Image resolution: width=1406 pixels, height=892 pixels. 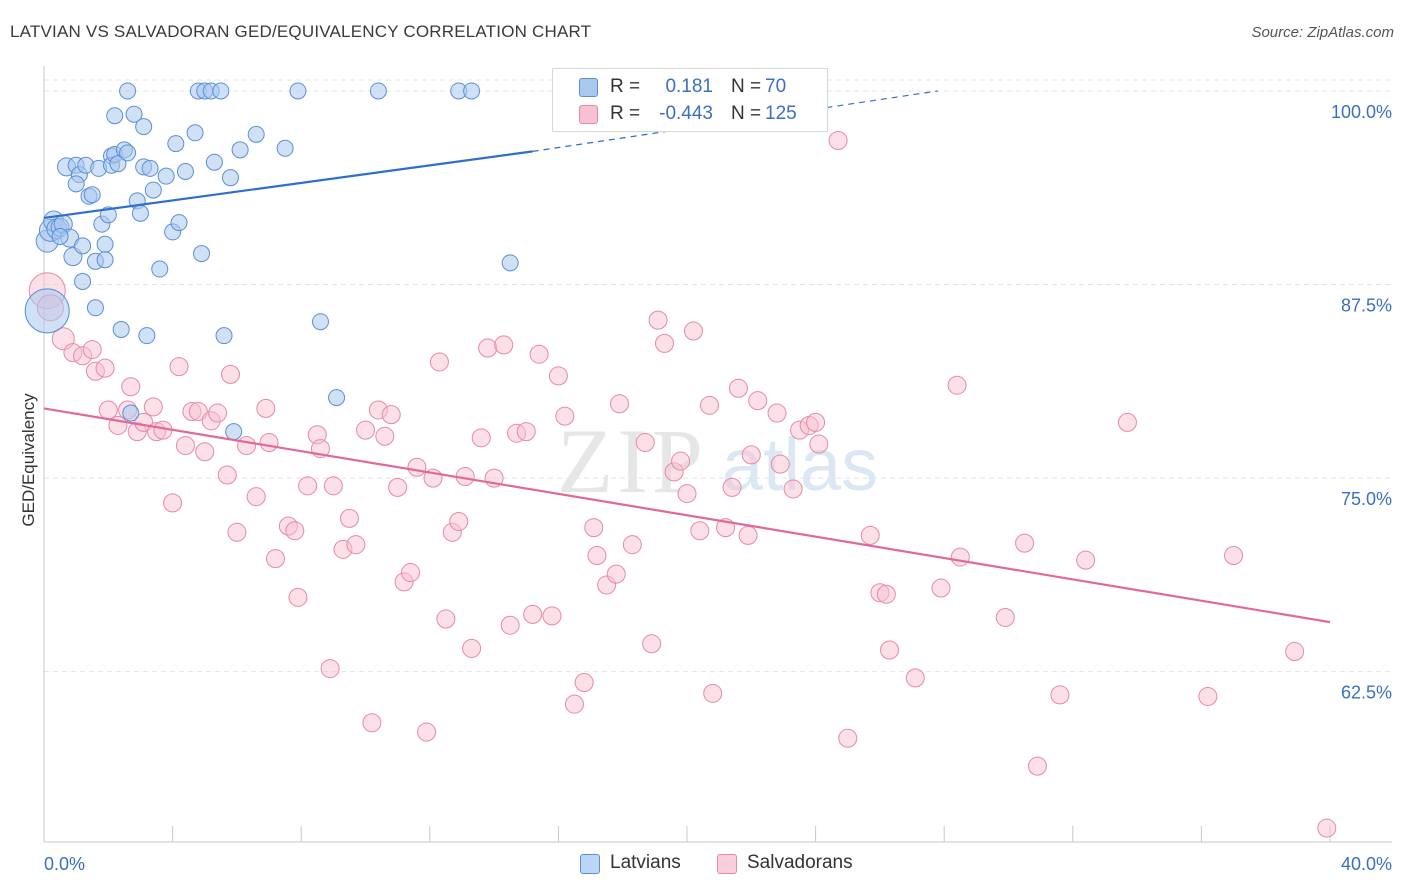 What do you see at coordinates (746, 113) in the screenshot?
I see `n-label: N =` at bounding box center [746, 113].